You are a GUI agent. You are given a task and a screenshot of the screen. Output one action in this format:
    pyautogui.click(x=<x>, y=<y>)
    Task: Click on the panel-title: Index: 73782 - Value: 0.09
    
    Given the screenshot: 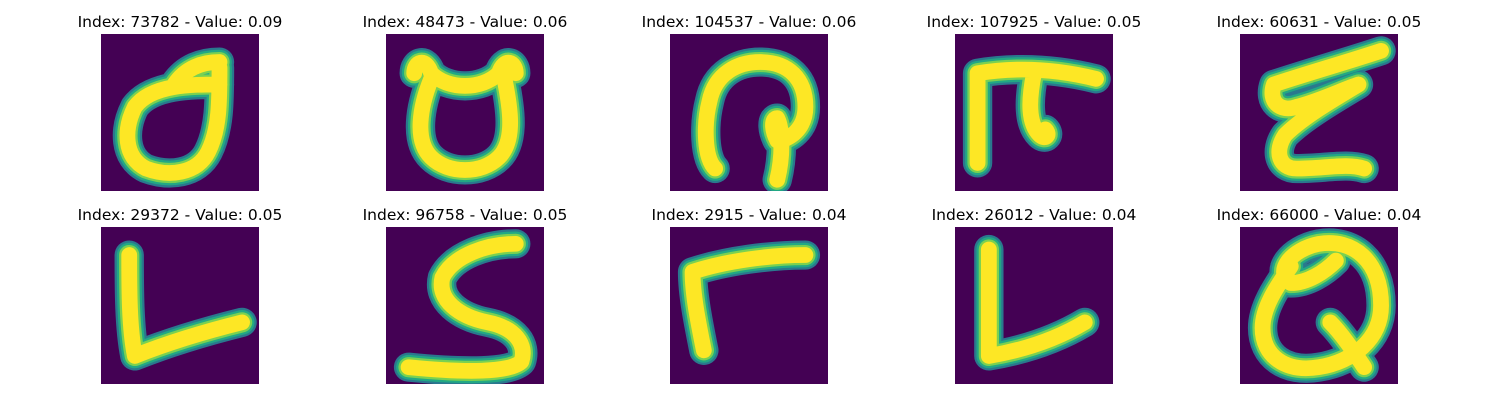 What is the action you would take?
    pyautogui.click(x=180, y=22)
    